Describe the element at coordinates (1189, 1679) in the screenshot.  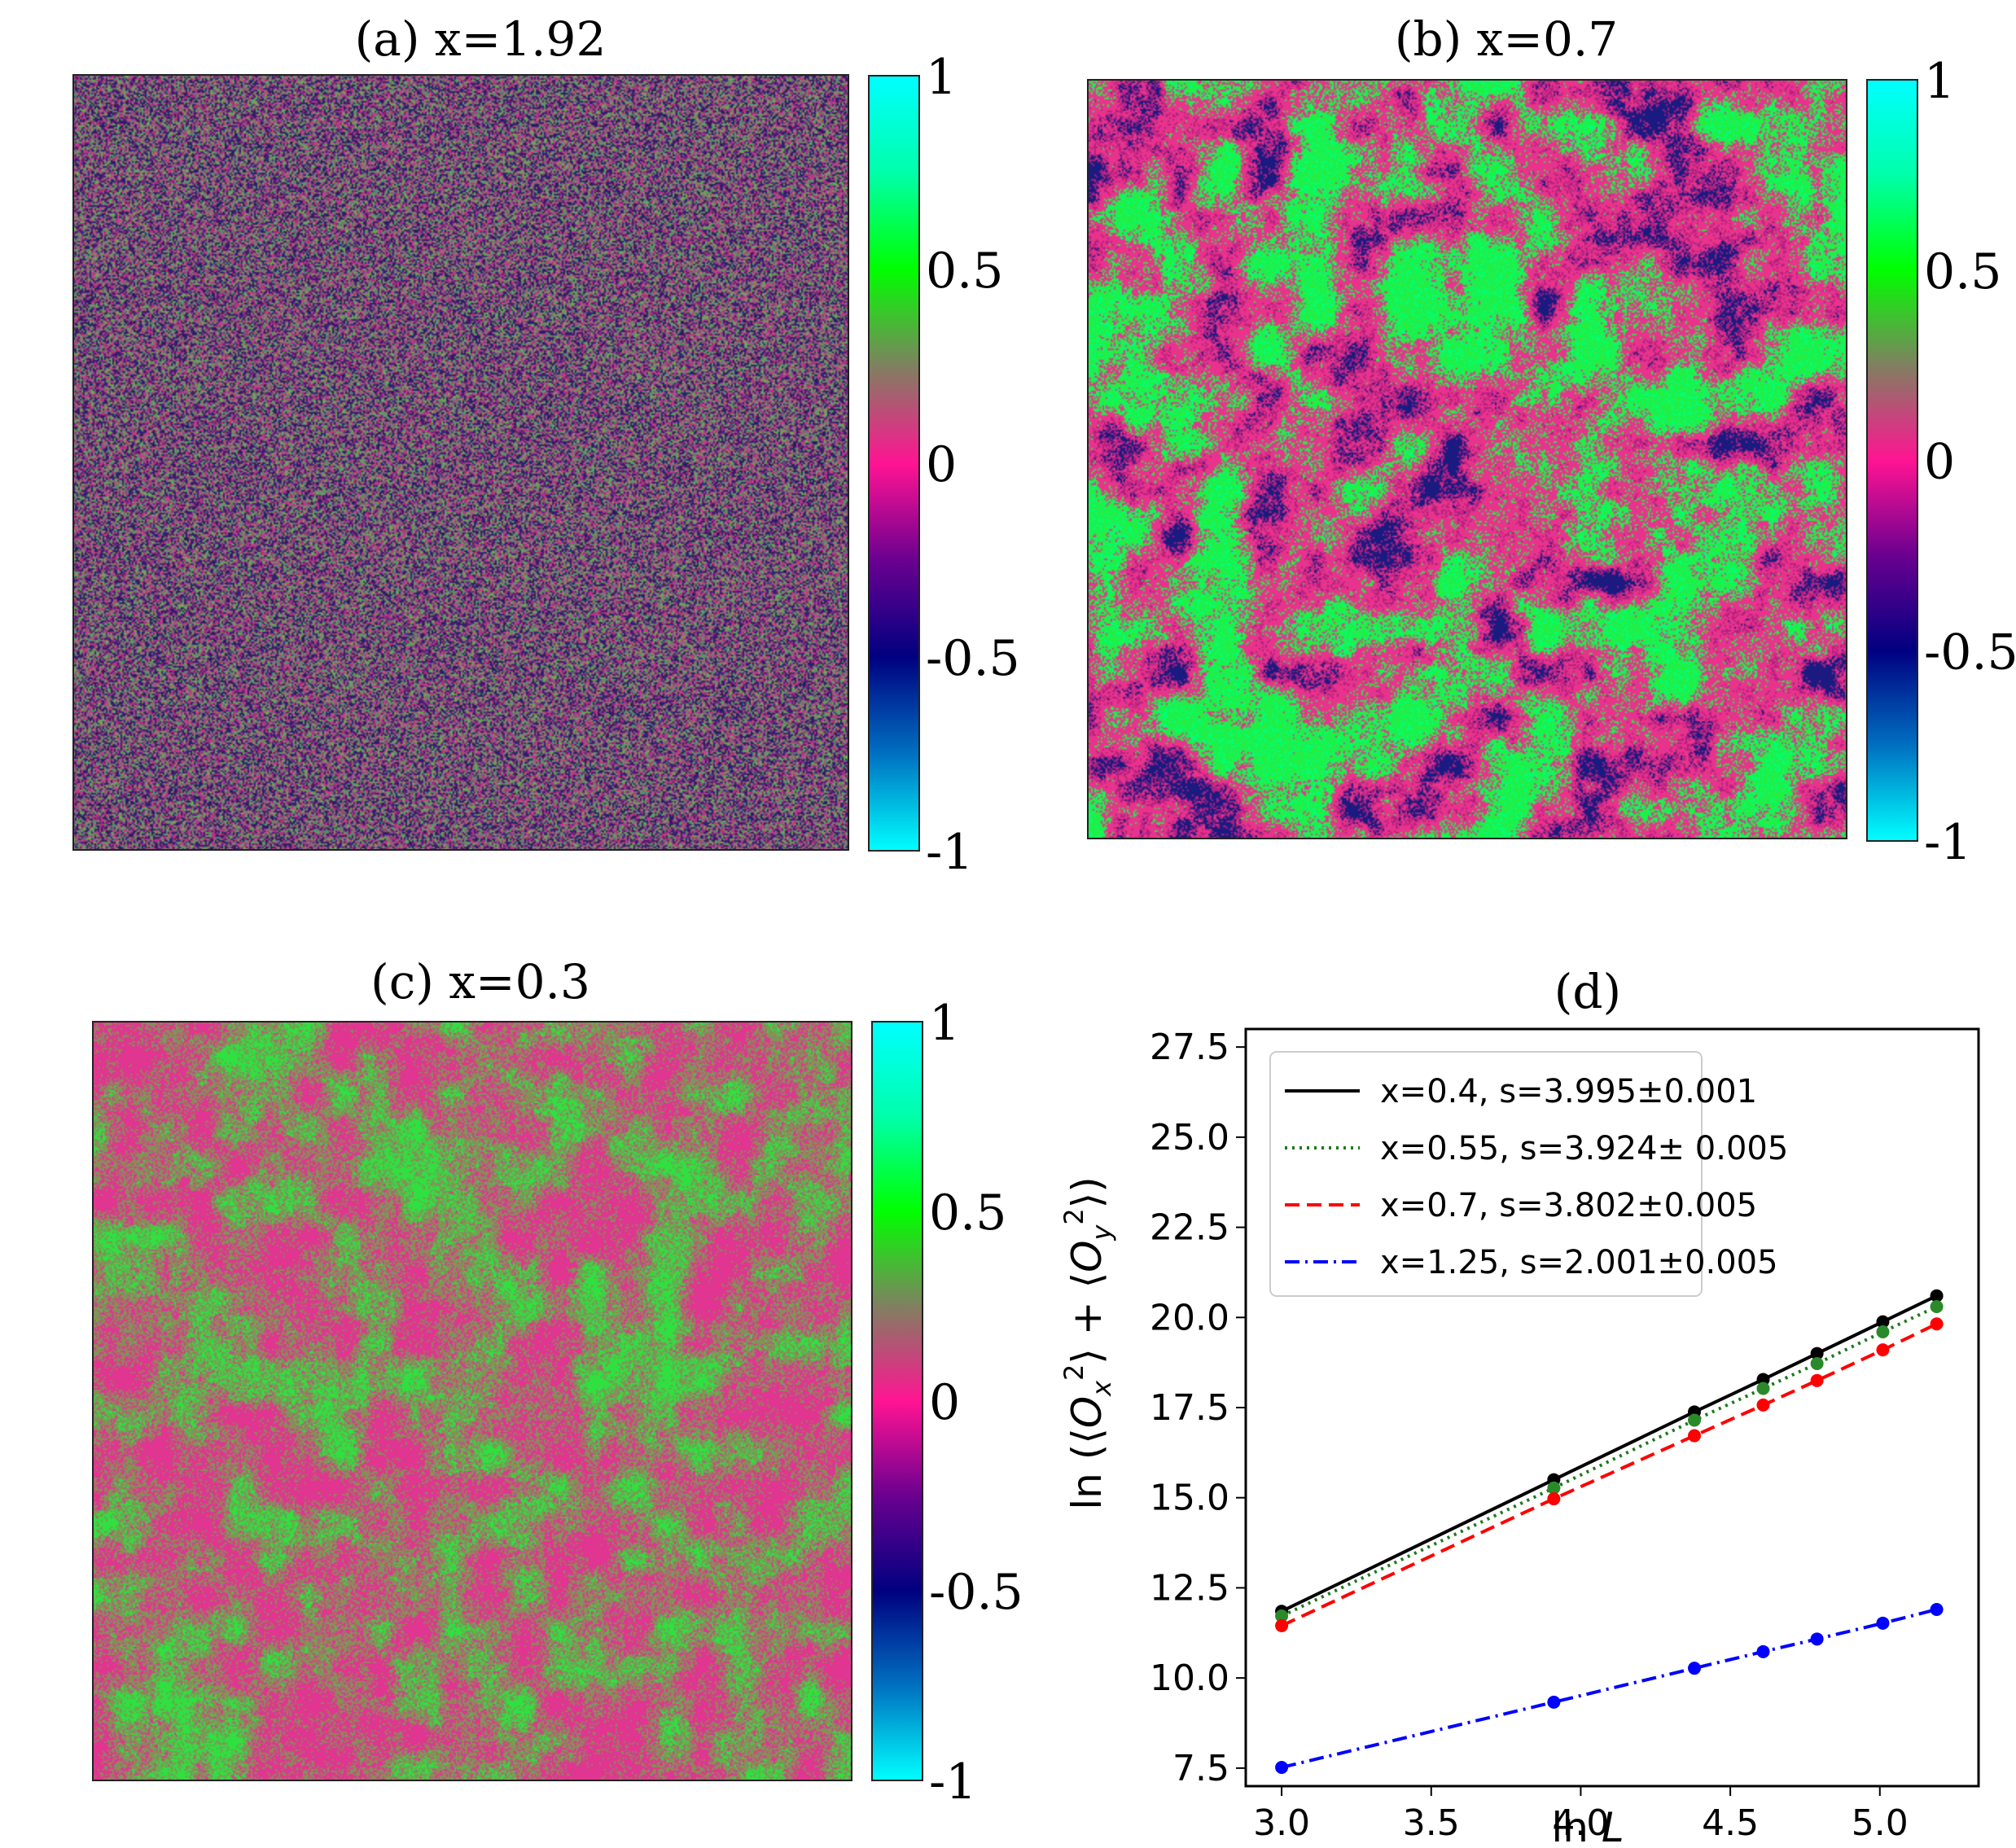
I see `y-tick-label: 10.0` at that location.